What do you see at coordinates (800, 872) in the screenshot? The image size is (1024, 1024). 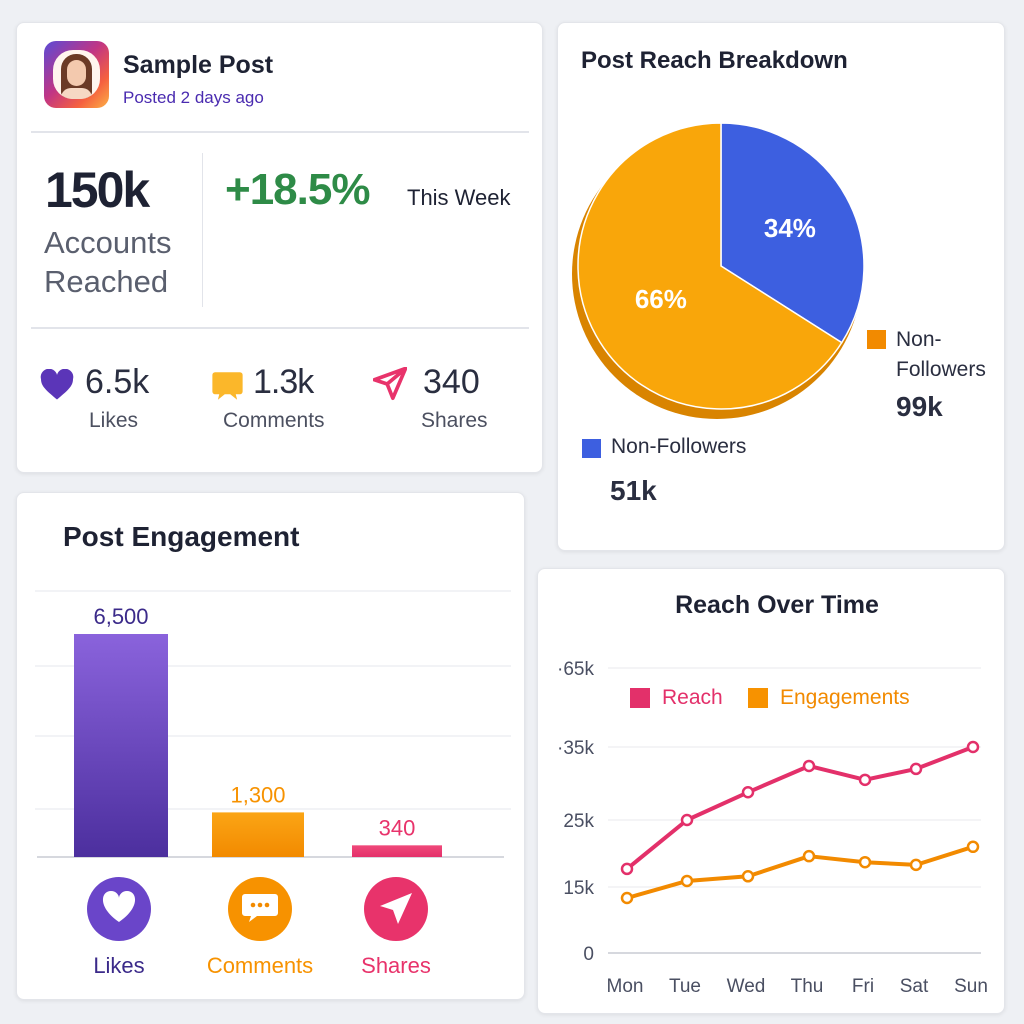 I see `series-line-engagements` at bounding box center [800, 872].